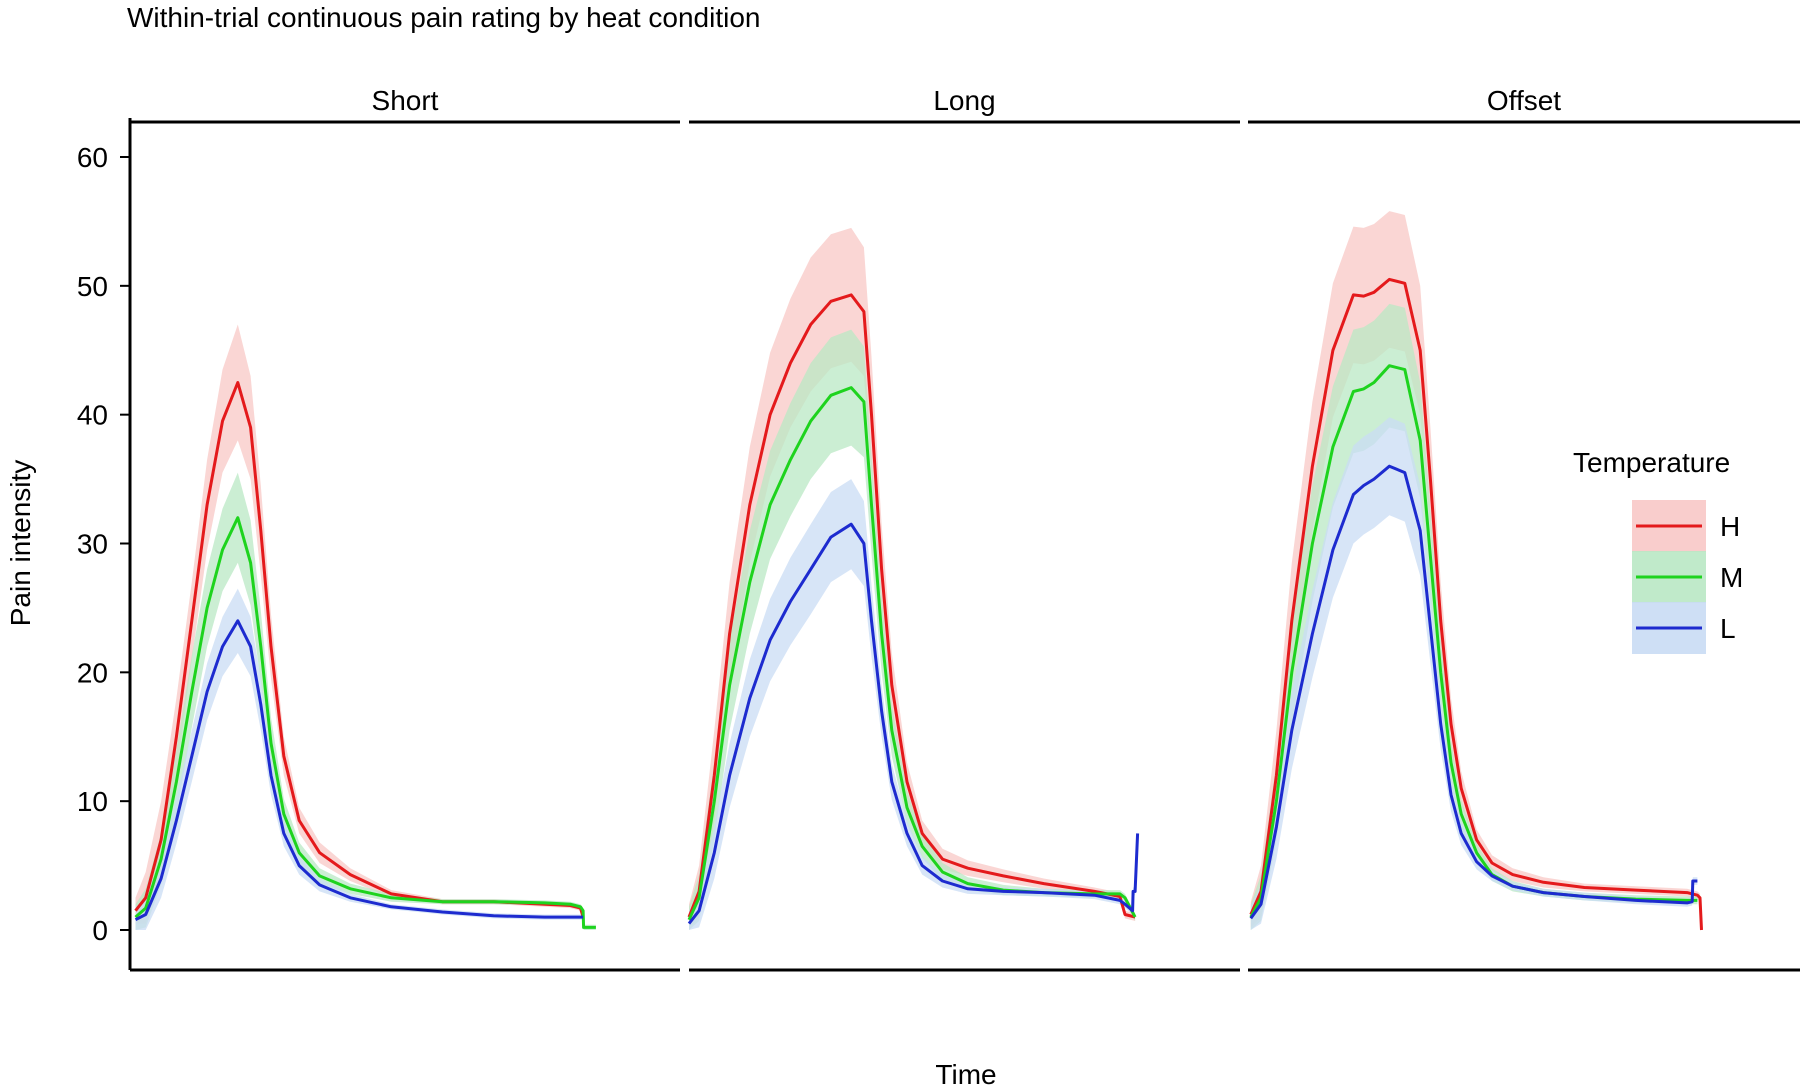 The height and width of the screenshot is (1090, 1800). I want to click on y-tick-label: 0, so click(100, 930).